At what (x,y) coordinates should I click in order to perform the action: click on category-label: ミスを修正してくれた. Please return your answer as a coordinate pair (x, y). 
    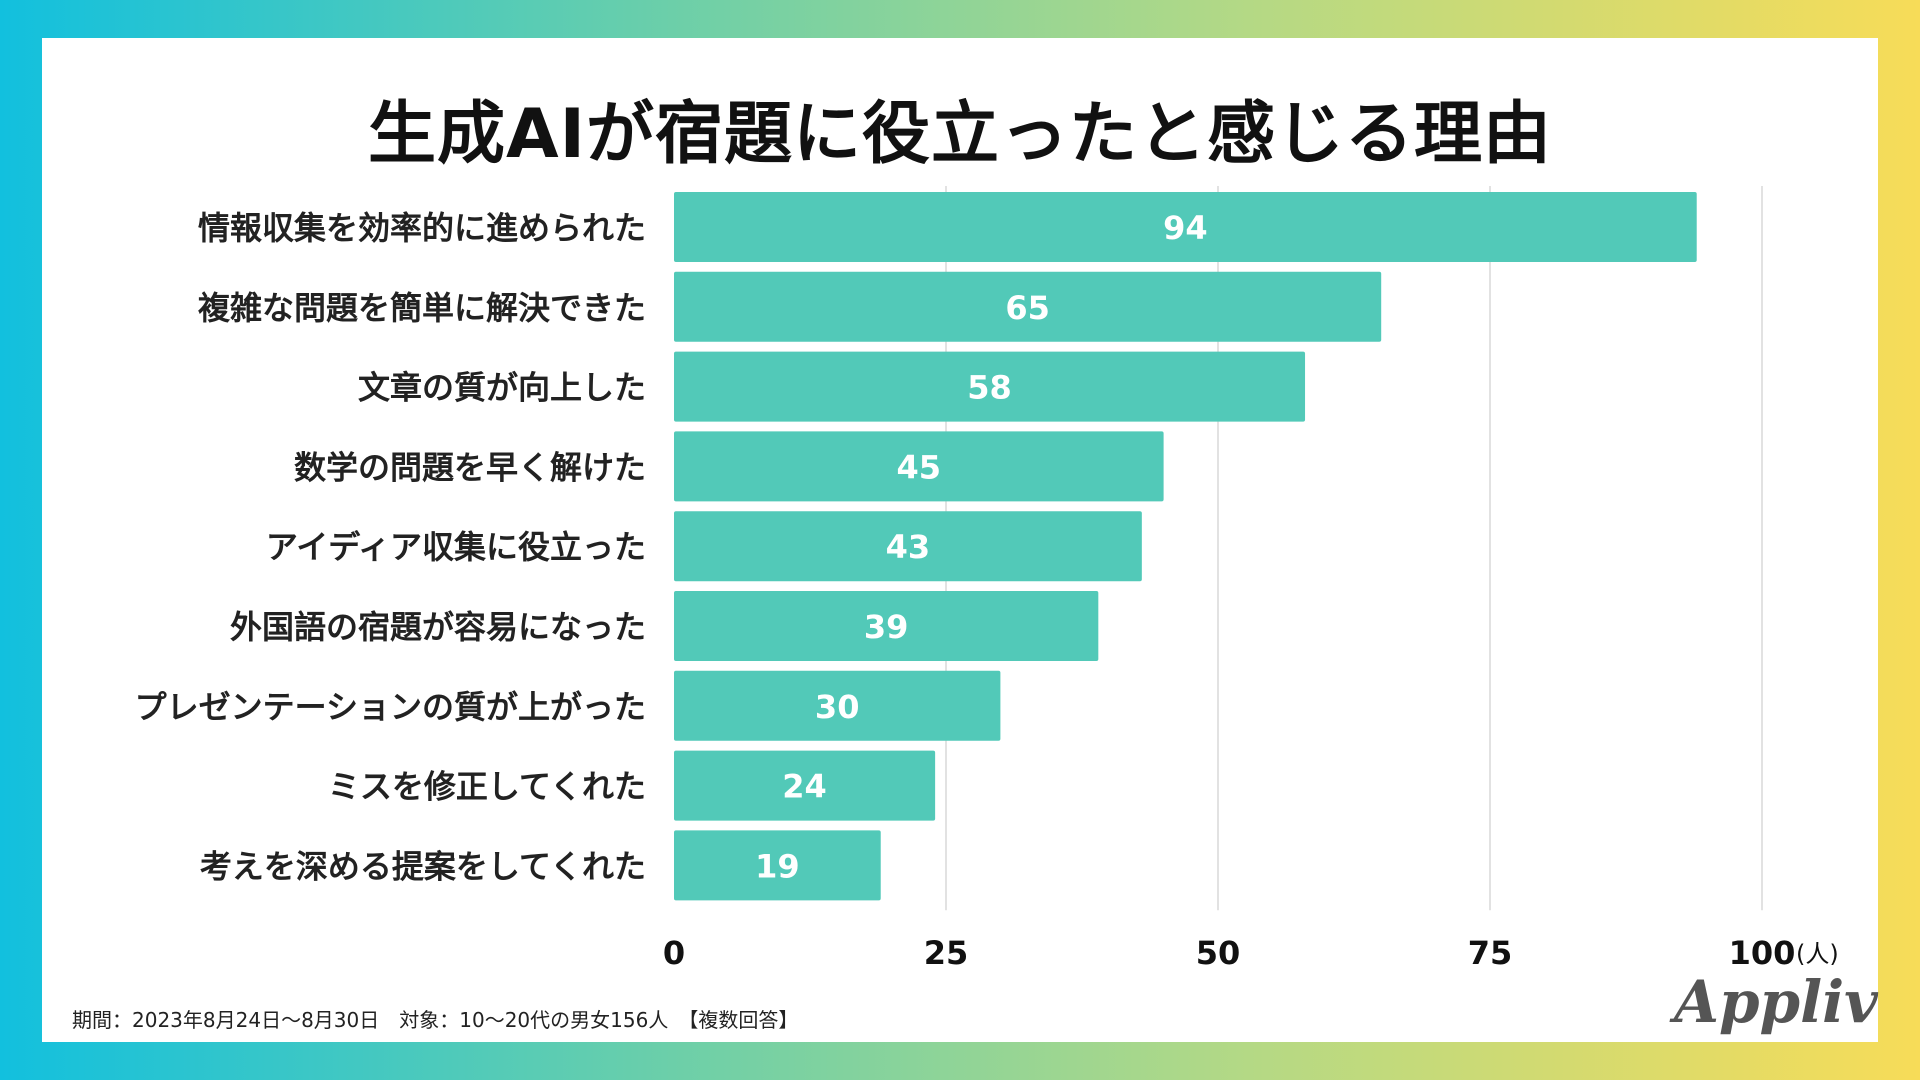
    Looking at the image, I should click on (487, 787).